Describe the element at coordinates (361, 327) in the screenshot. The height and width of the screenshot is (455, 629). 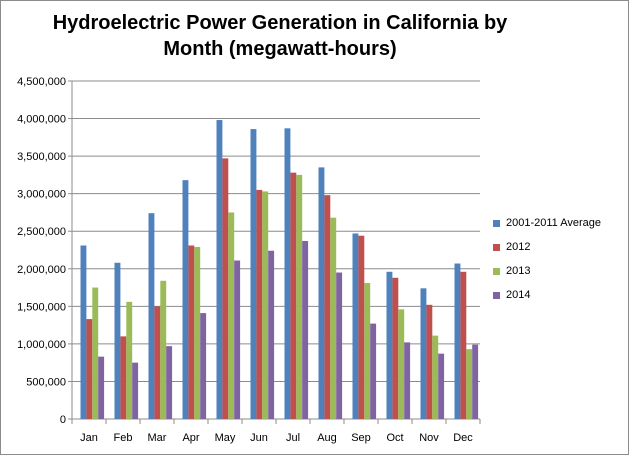
I see `bar-2012-sep` at that location.